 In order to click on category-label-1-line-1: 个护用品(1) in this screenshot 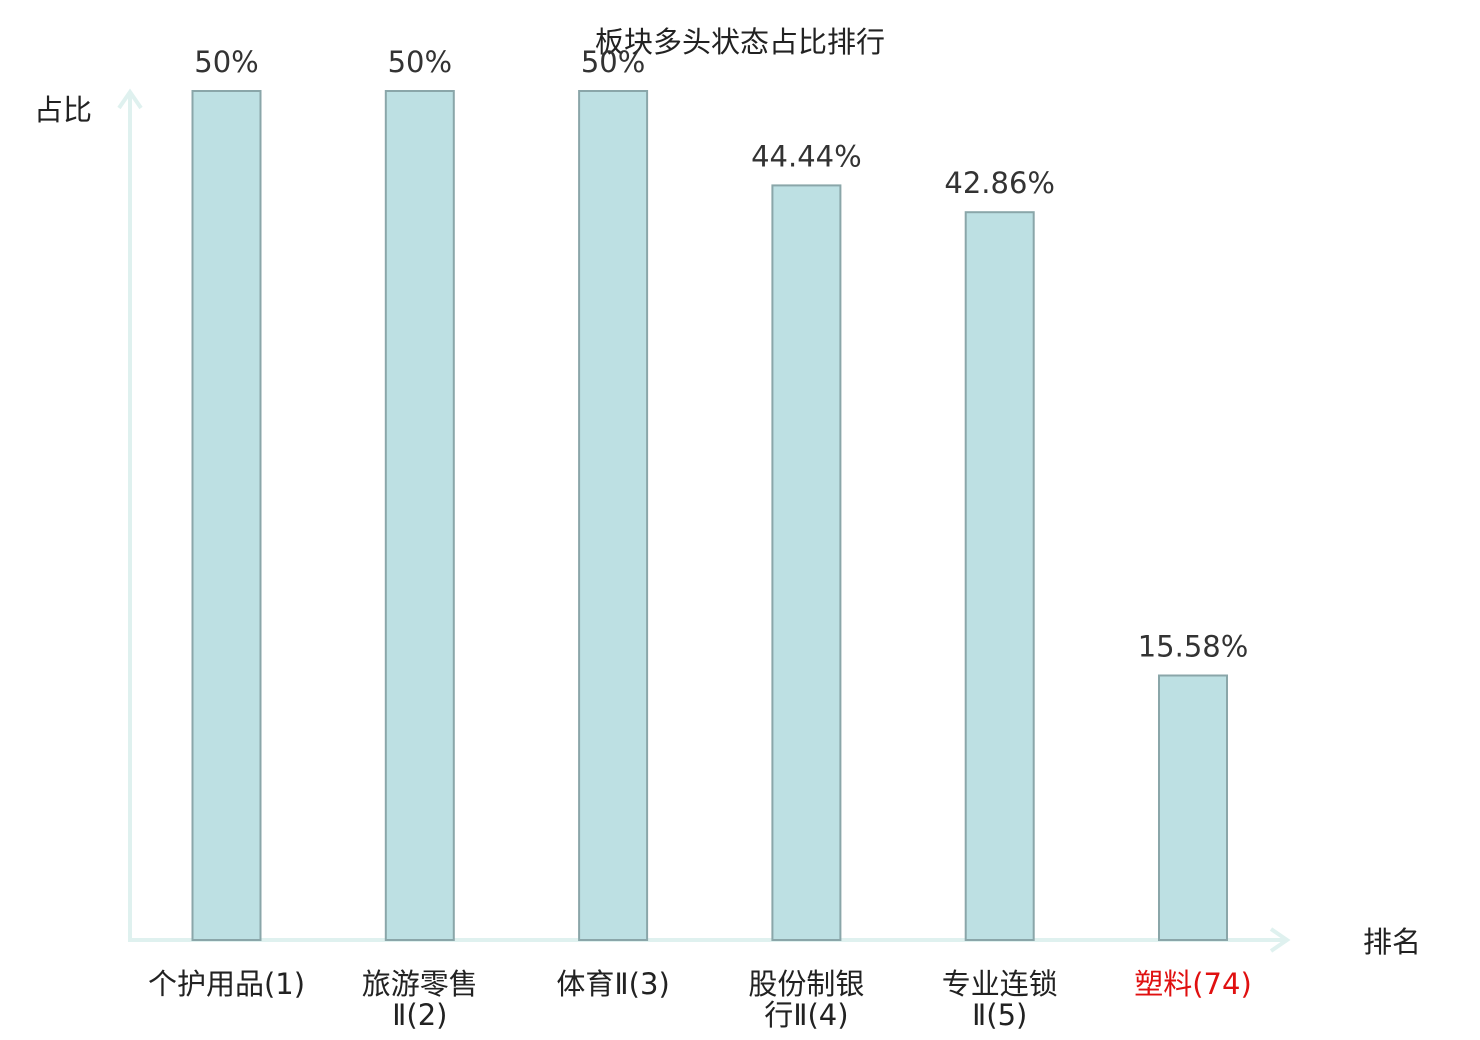, I will do `click(226, 984)`.